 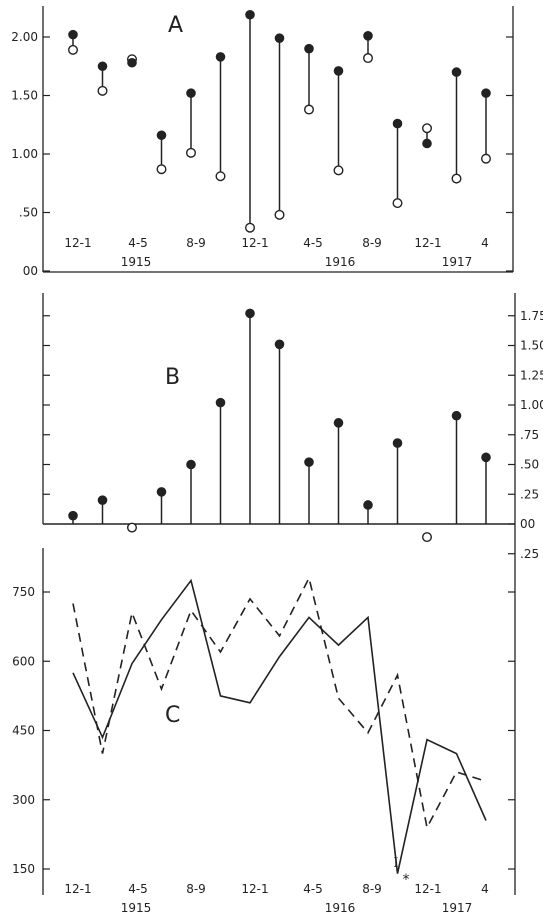 I want to click on panel-b-y-tick-label: .50, so click(x=529, y=465).